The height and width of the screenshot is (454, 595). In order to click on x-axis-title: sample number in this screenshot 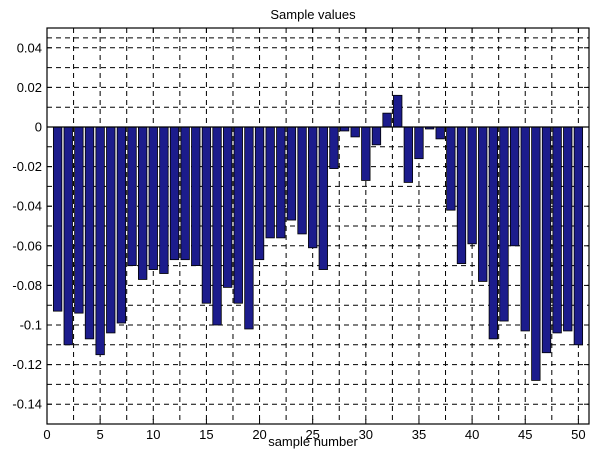, I will do `click(313, 441)`.